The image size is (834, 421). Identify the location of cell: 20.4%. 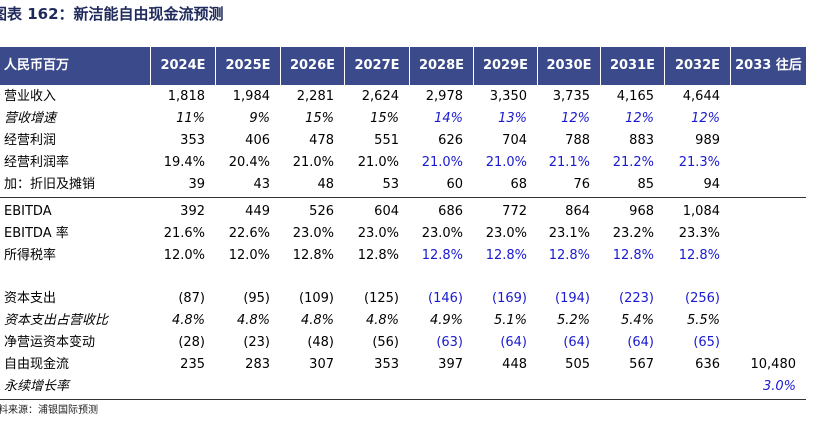
(249, 162).